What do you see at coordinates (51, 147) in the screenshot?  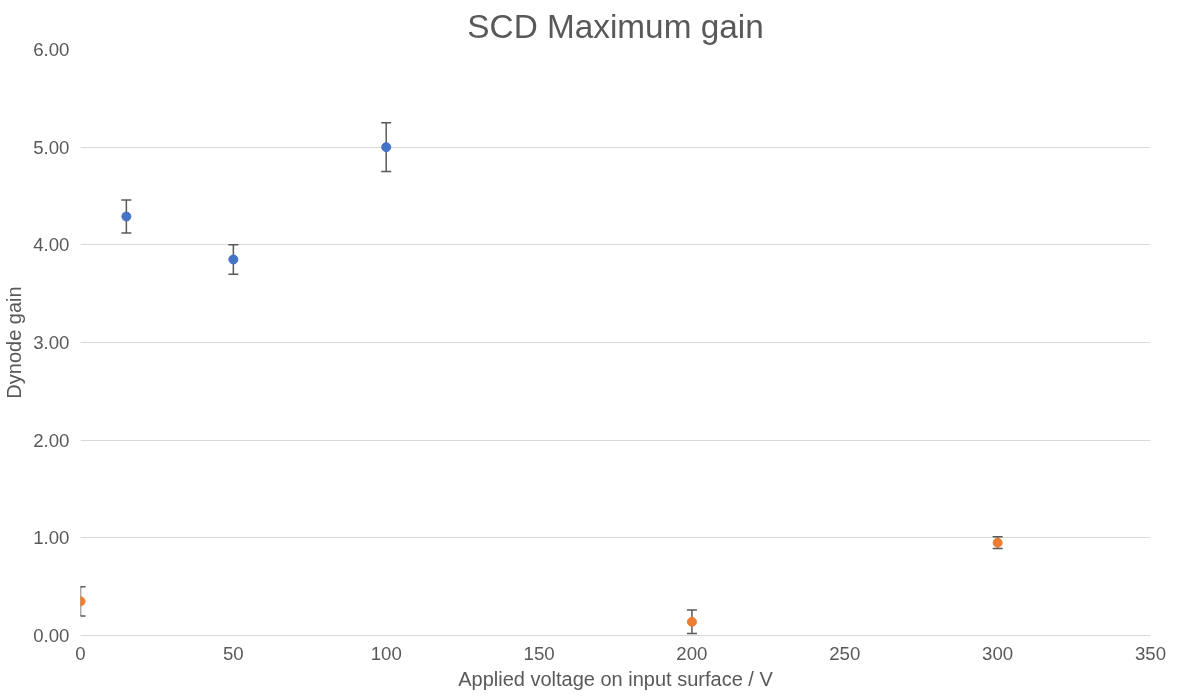 I see `y-tick-label: 5.00` at bounding box center [51, 147].